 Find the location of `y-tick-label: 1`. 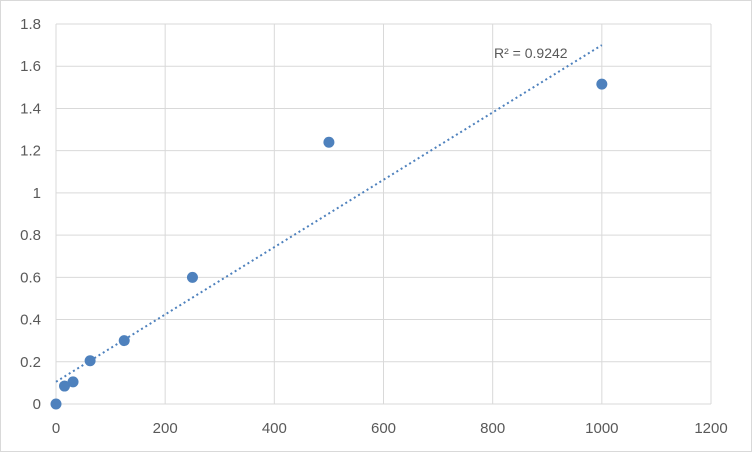

y-tick-label: 1 is located at coordinates (37, 193).